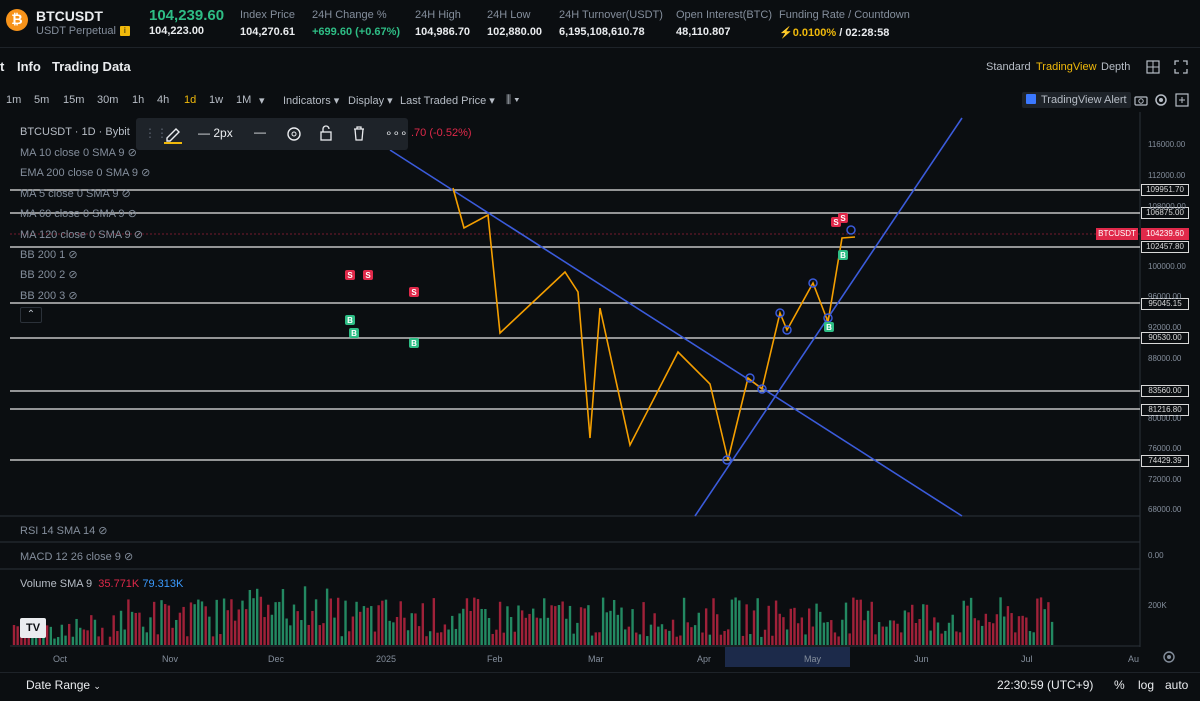 The image size is (1200, 701). Describe the element at coordinates (724, 23) in the screenshot. I see `stat-open-interest: Open Interest(BTC) 48,110.807` at that location.